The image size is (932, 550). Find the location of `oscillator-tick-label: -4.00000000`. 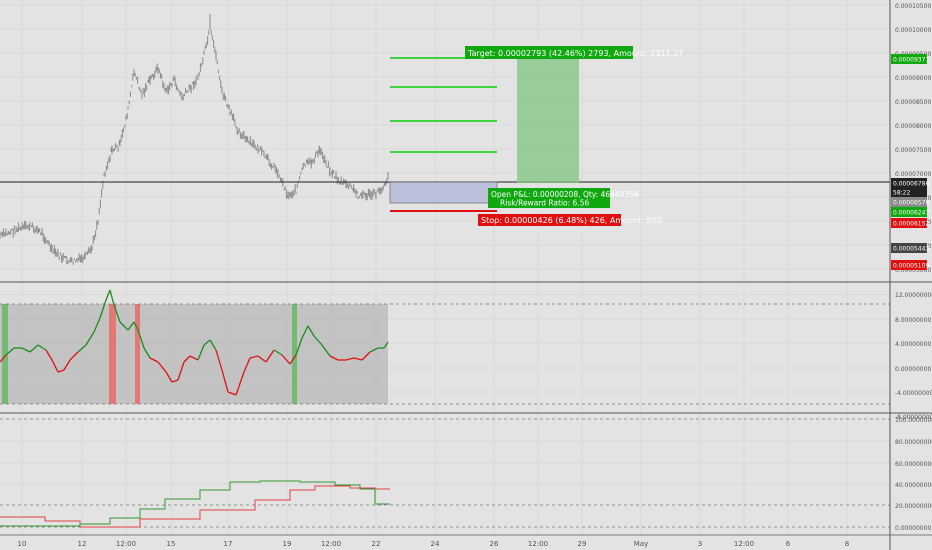

oscillator-tick-label: -4.00000000 is located at coordinates (913, 393).